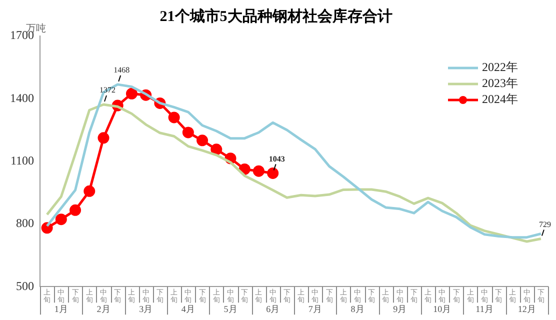  Describe the element at coordinates (400, 309) in the screenshot. I see `text: 9月` at that location.